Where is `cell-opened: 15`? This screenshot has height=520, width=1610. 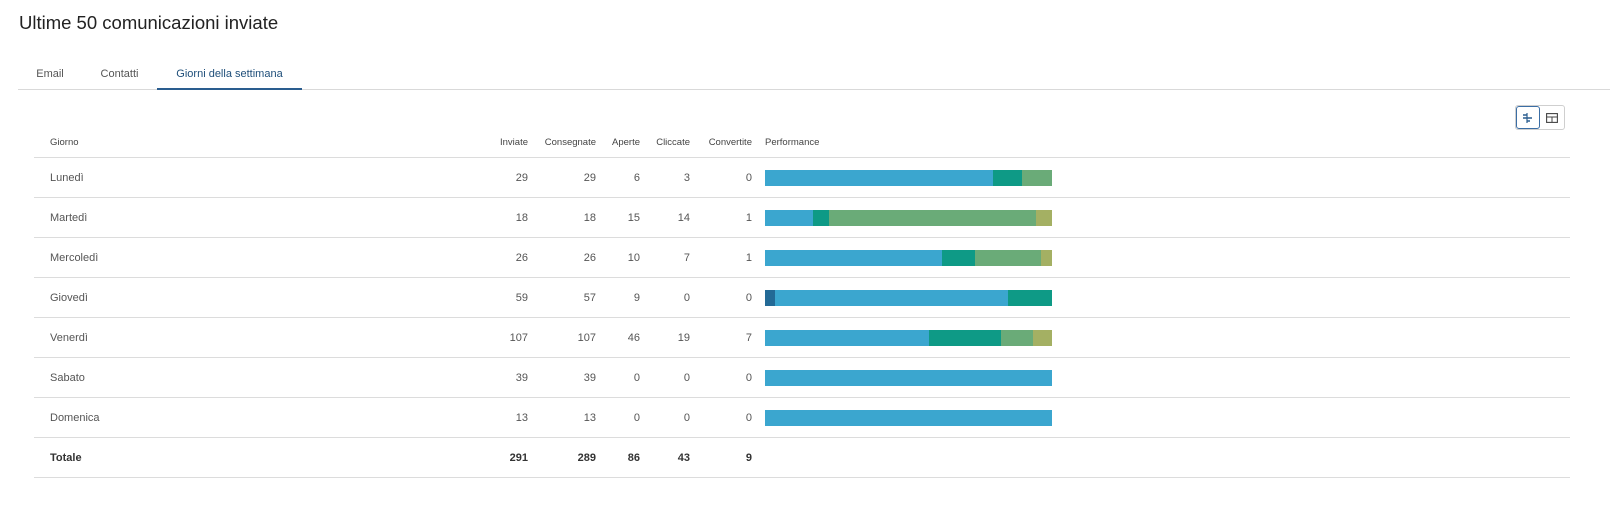 cell-opened: 15 is located at coordinates (633, 217).